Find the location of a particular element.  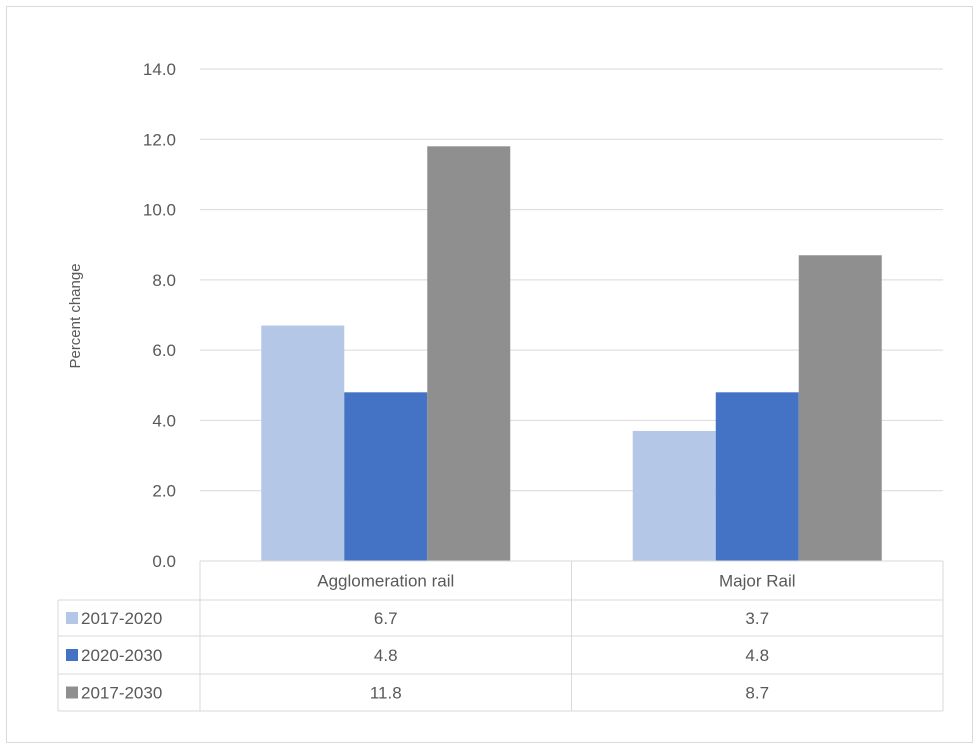

legend-series-name: 2017-2030 is located at coordinates (121, 693).